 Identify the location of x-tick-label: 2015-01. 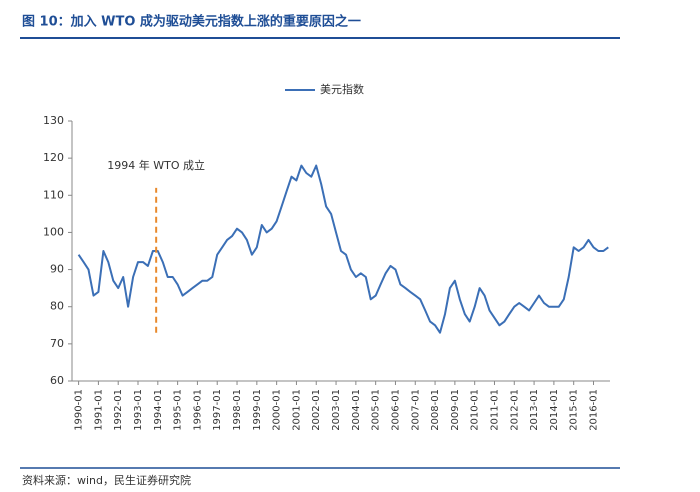
(574, 410).